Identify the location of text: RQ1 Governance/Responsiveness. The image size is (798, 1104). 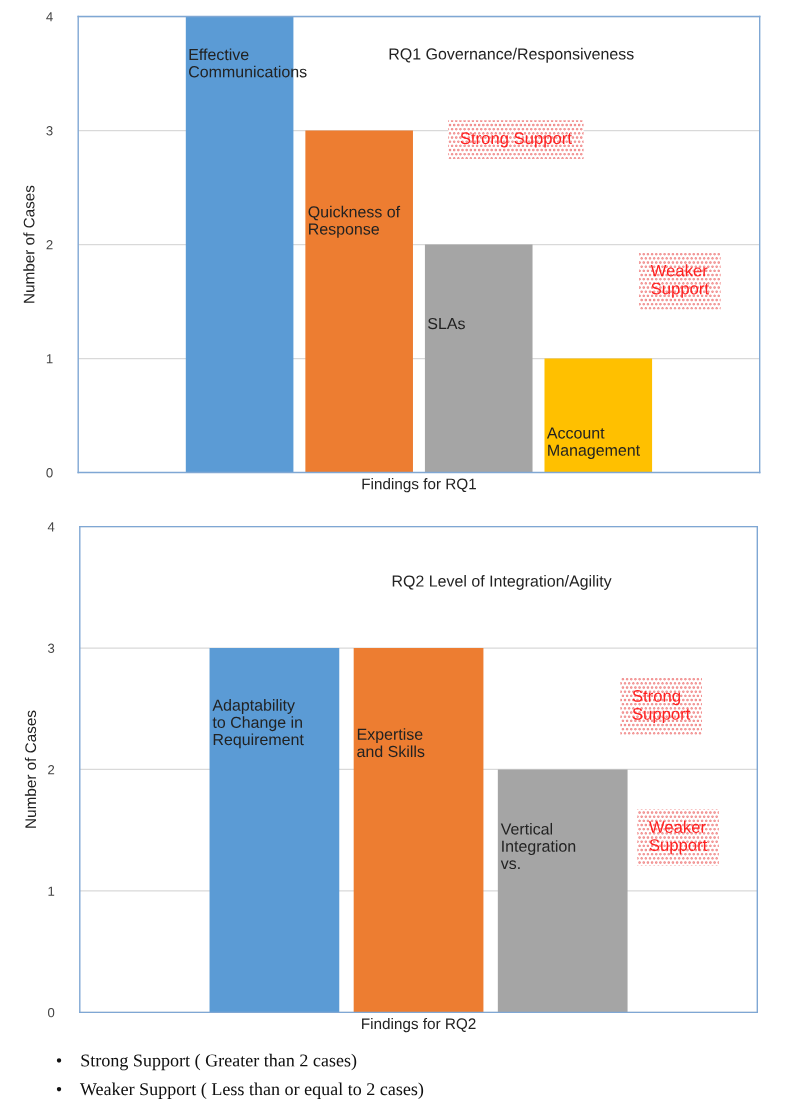
(511, 55).